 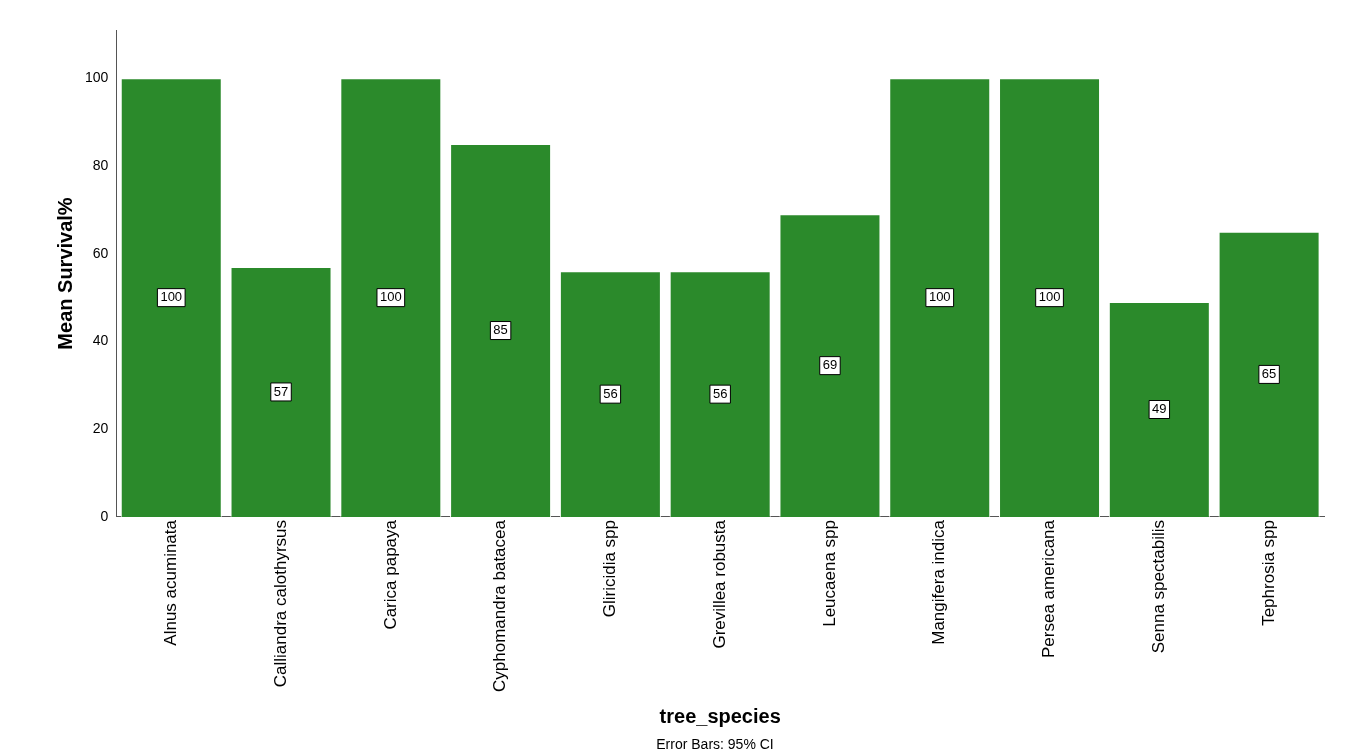 What do you see at coordinates (500, 606) in the screenshot?
I see `x-tick-label: Cyphomandra batacea` at bounding box center [500, 606].